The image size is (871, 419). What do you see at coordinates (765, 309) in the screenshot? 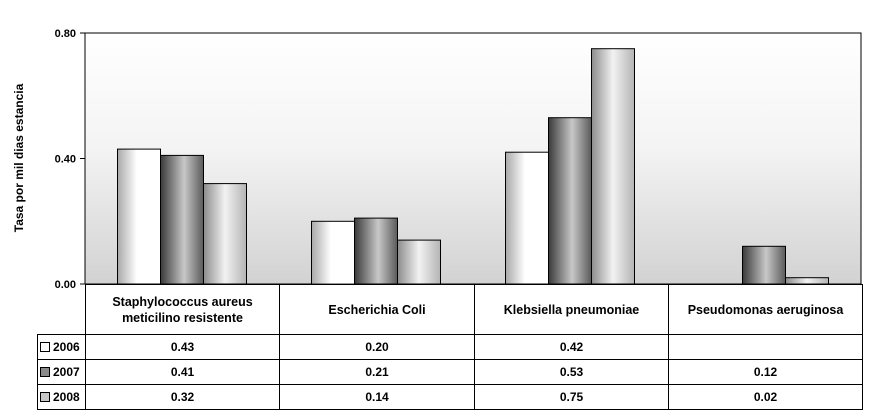
I see `category-label: Pseudomonas aeruginosa` at bounding box center [765, 309].